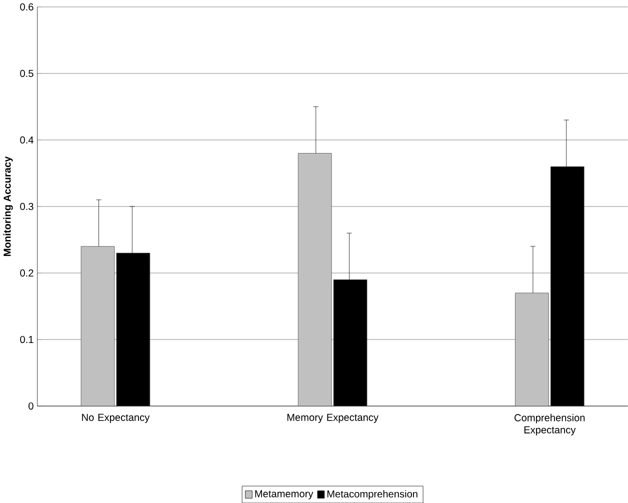 This screenshot has width=628, height=503. What do you see at coordinates (8, 206) in the screenshot?
I see `y-axis-title: Monitoring Accuracy` at bounding box center [8, 206].